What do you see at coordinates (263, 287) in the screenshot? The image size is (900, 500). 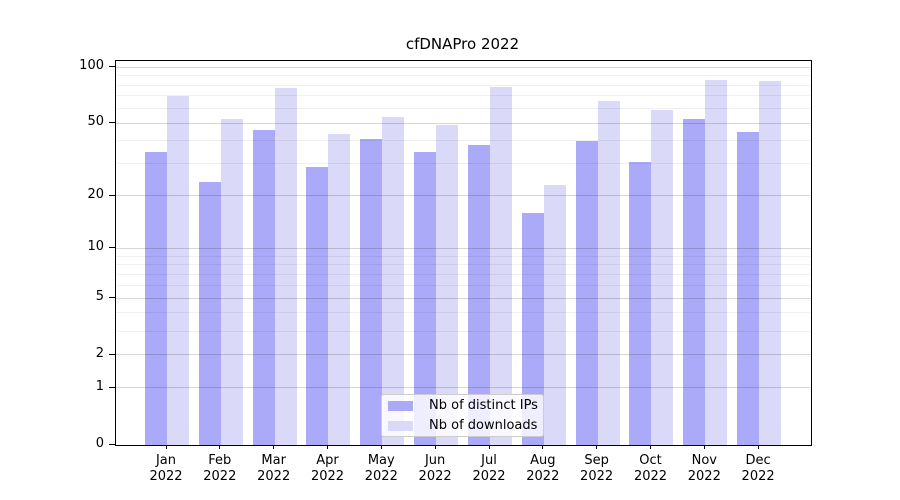 I see `bar-distinct-ips-mar` at bounding box center [263, 287].